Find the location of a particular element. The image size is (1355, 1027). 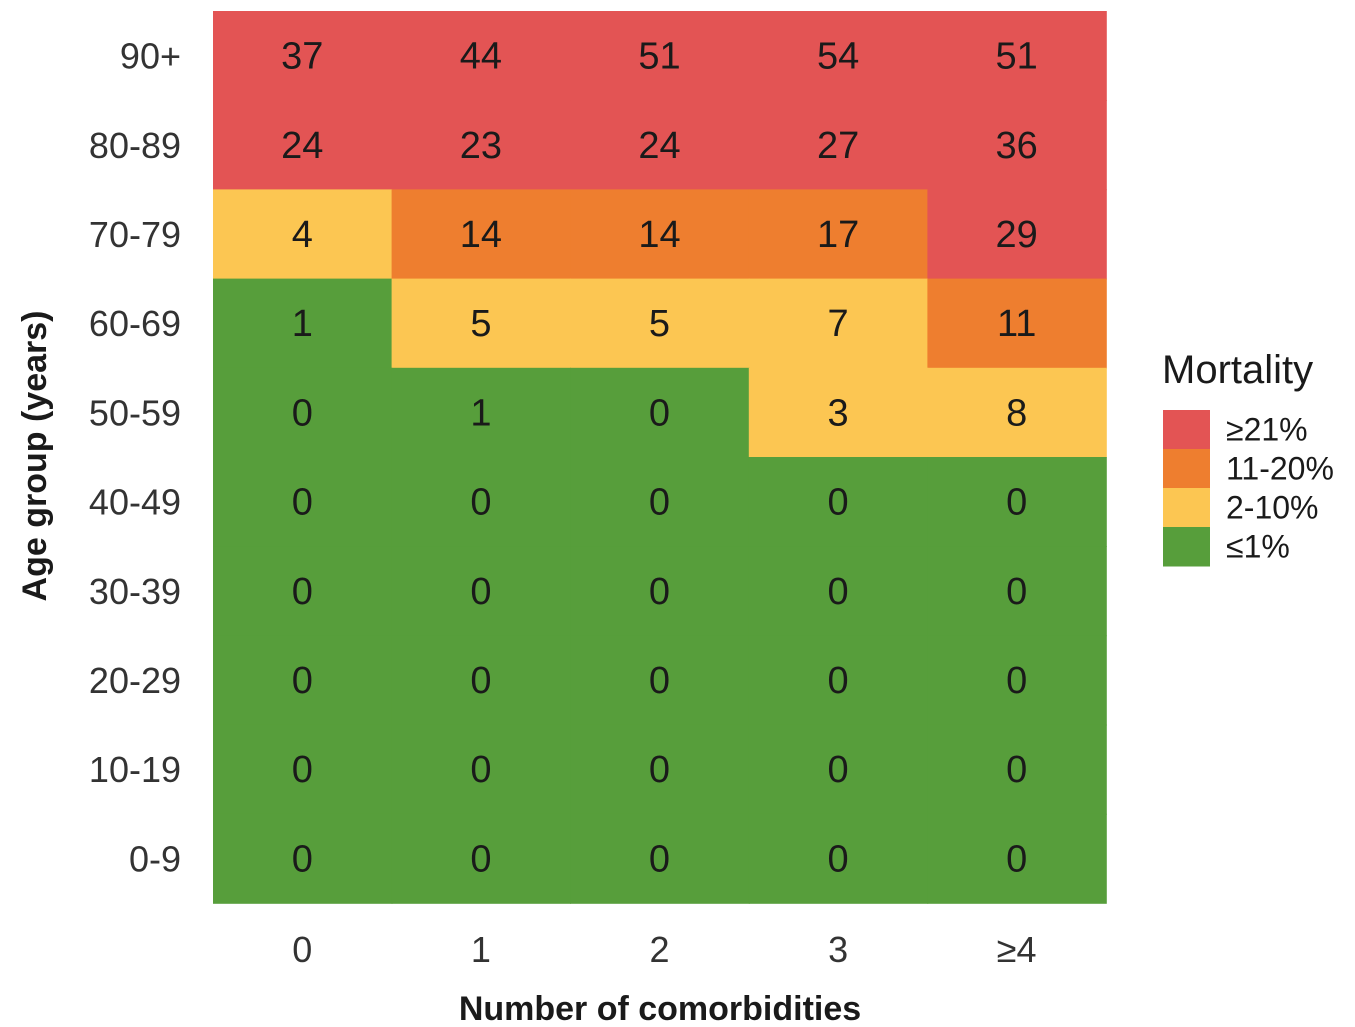

y-tick-label: 40-49 is located at coordinates (135, 502).